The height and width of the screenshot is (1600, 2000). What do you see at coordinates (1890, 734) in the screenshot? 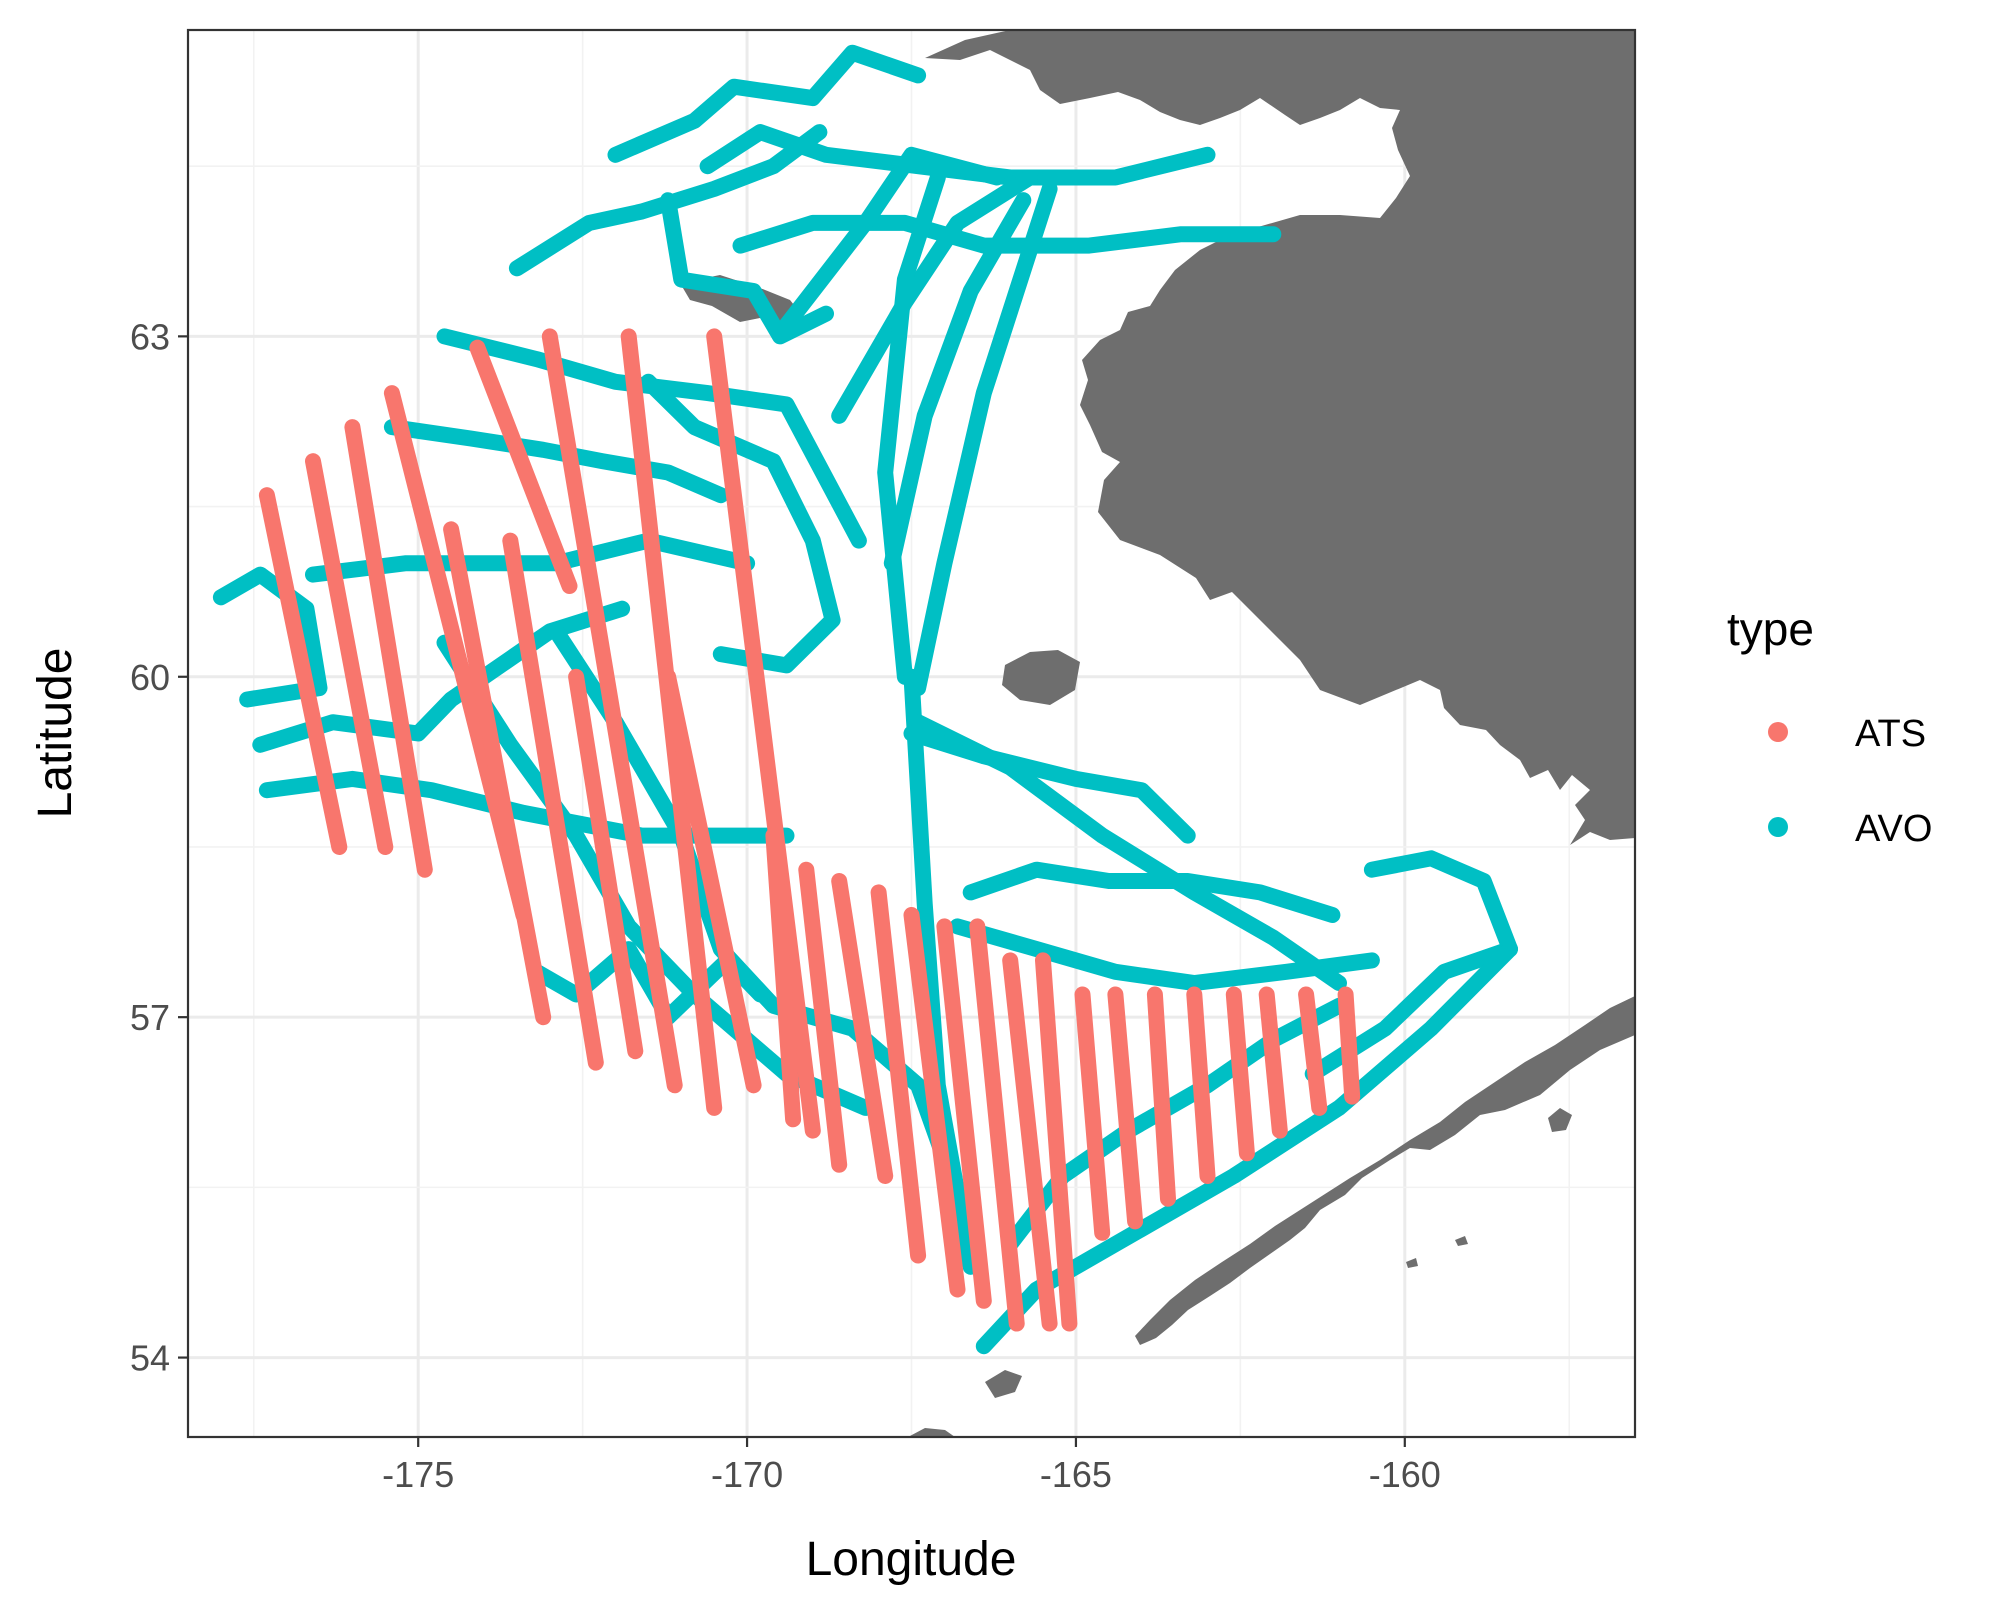
I see `legend-label-ats: ATS` at bounding box center [1890, 734].